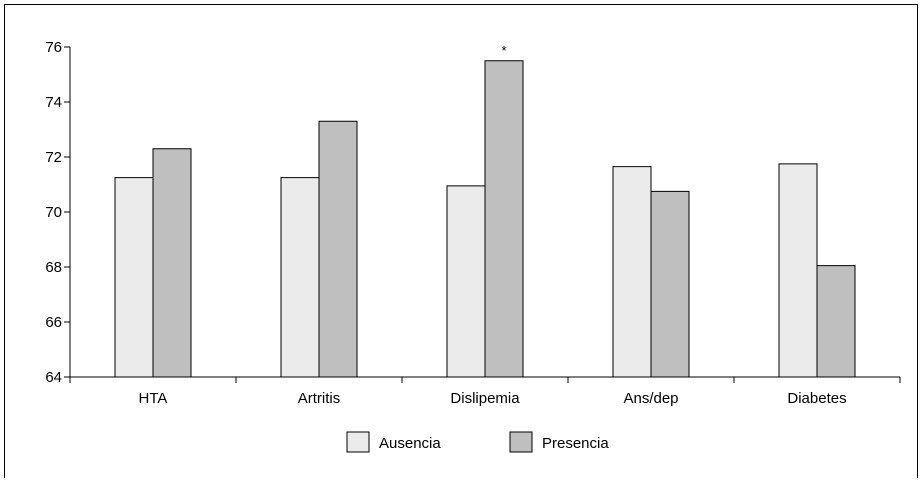 This screenshot has height=482, width=923. Describe the element at coordinates (53, 102) in the screenshot. I see `y-tick-label: 74` at that location.